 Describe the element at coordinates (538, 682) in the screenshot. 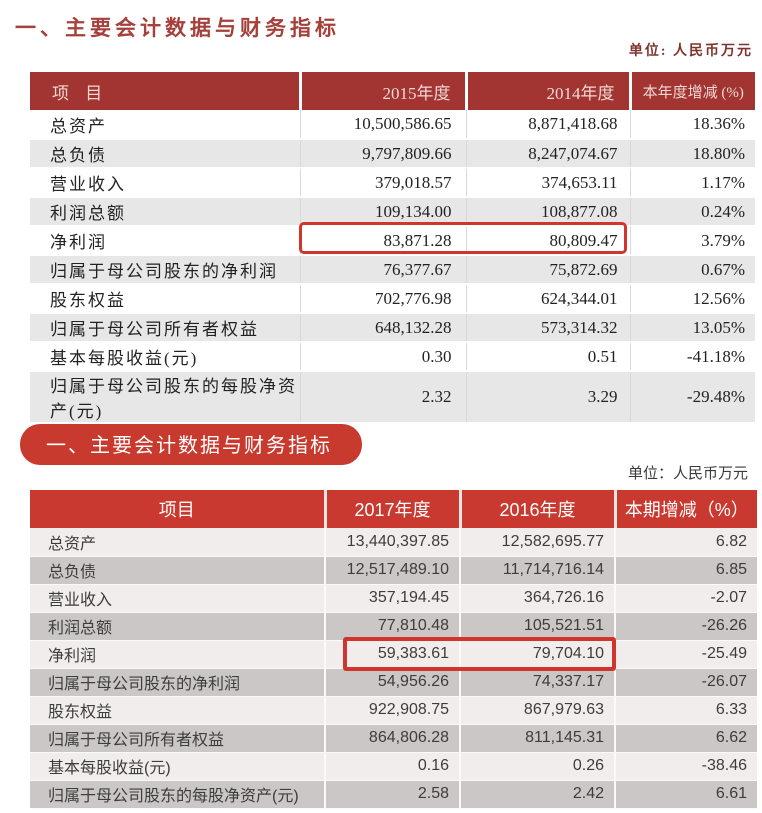

I see `row-value-previous: 74,337.17` at that location.